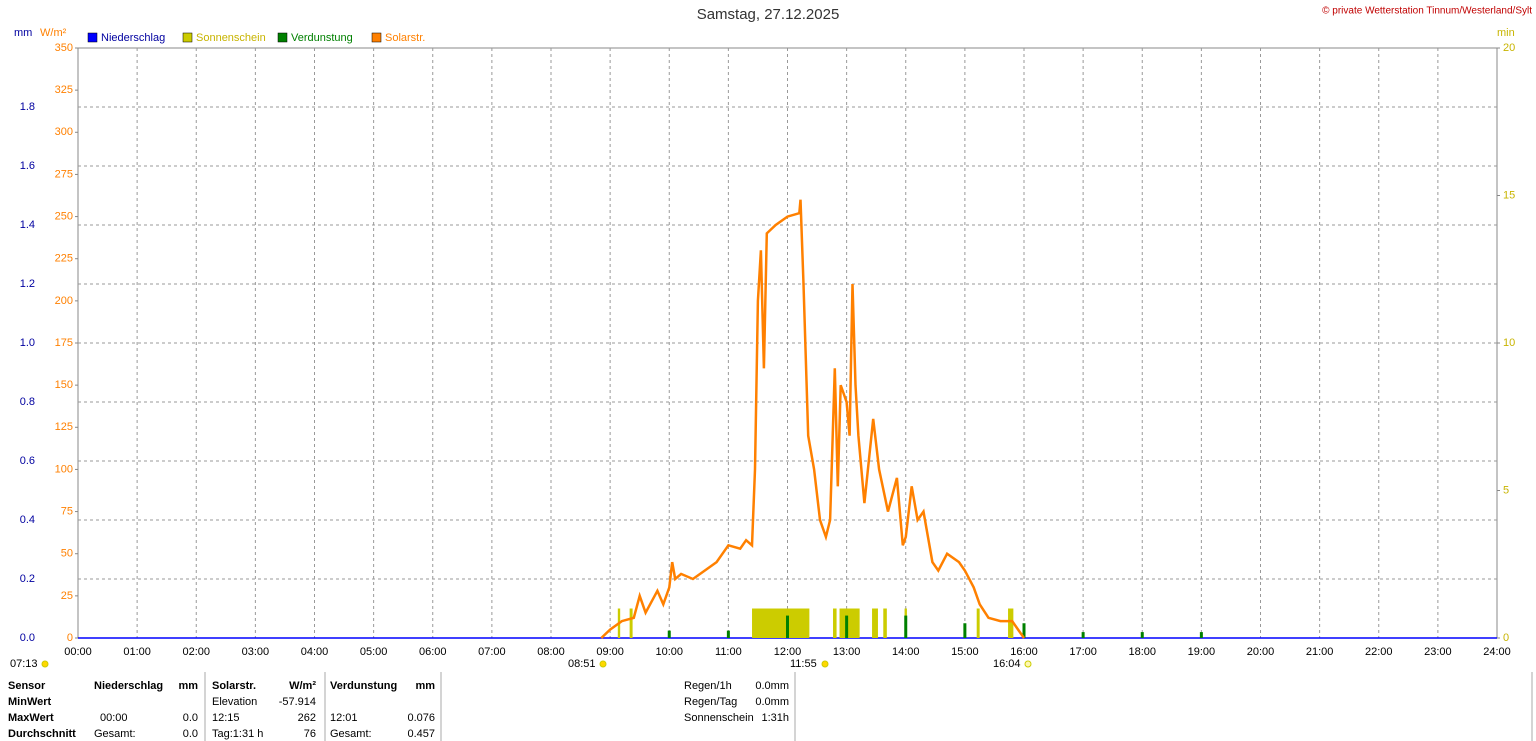  I want to click on x-tick-label: 11:00, so click(728, 652).